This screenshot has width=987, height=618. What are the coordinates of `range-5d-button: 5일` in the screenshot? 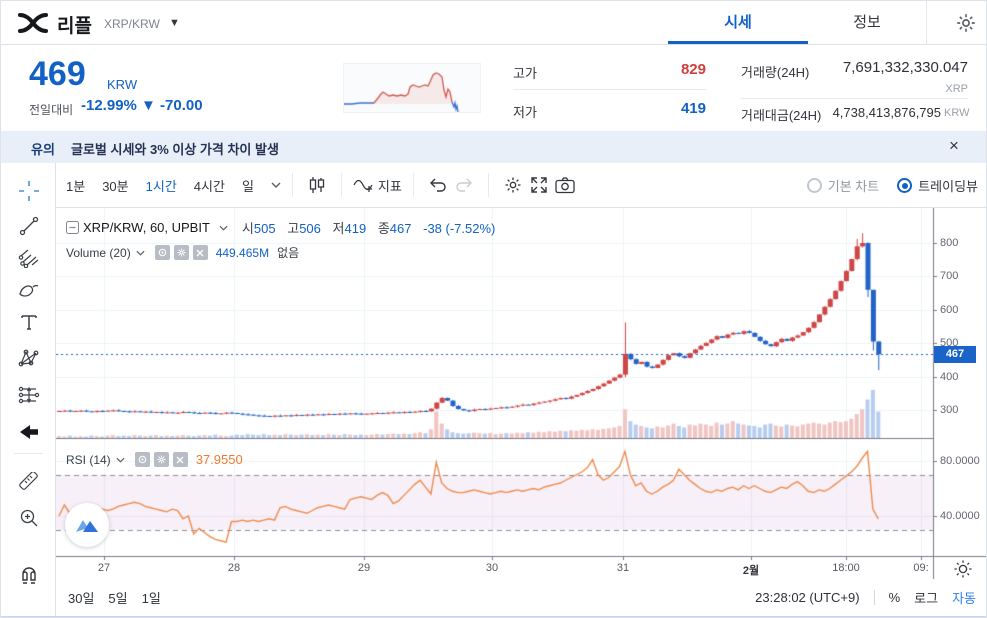 It's located at (118, 598).